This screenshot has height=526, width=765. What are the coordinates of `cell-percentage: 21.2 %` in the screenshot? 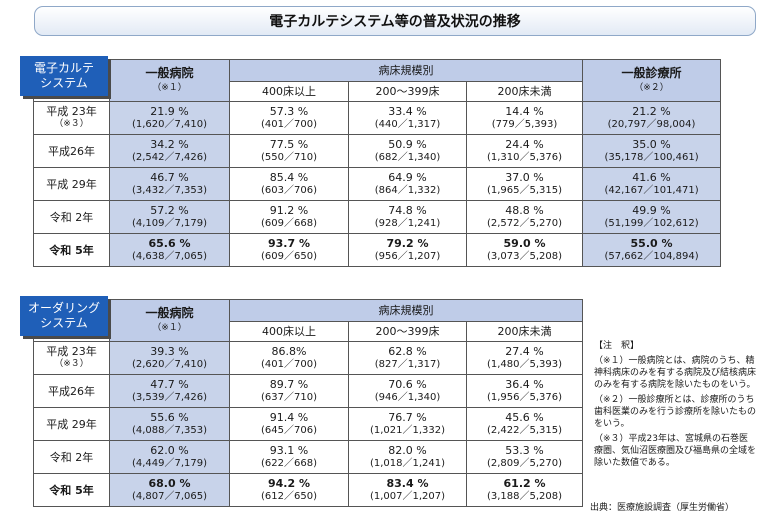 It's located at (651, 111).